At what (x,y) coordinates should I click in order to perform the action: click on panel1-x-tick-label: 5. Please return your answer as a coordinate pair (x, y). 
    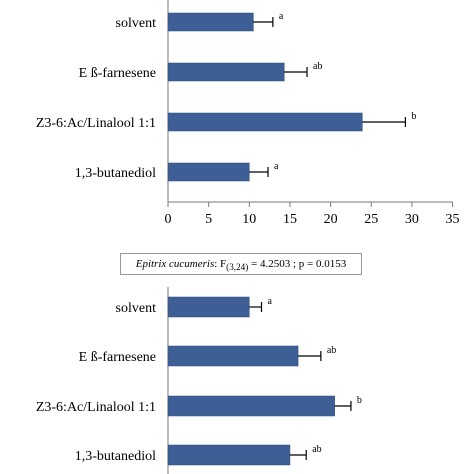
    Looking at the image, I should click on (208, 219).